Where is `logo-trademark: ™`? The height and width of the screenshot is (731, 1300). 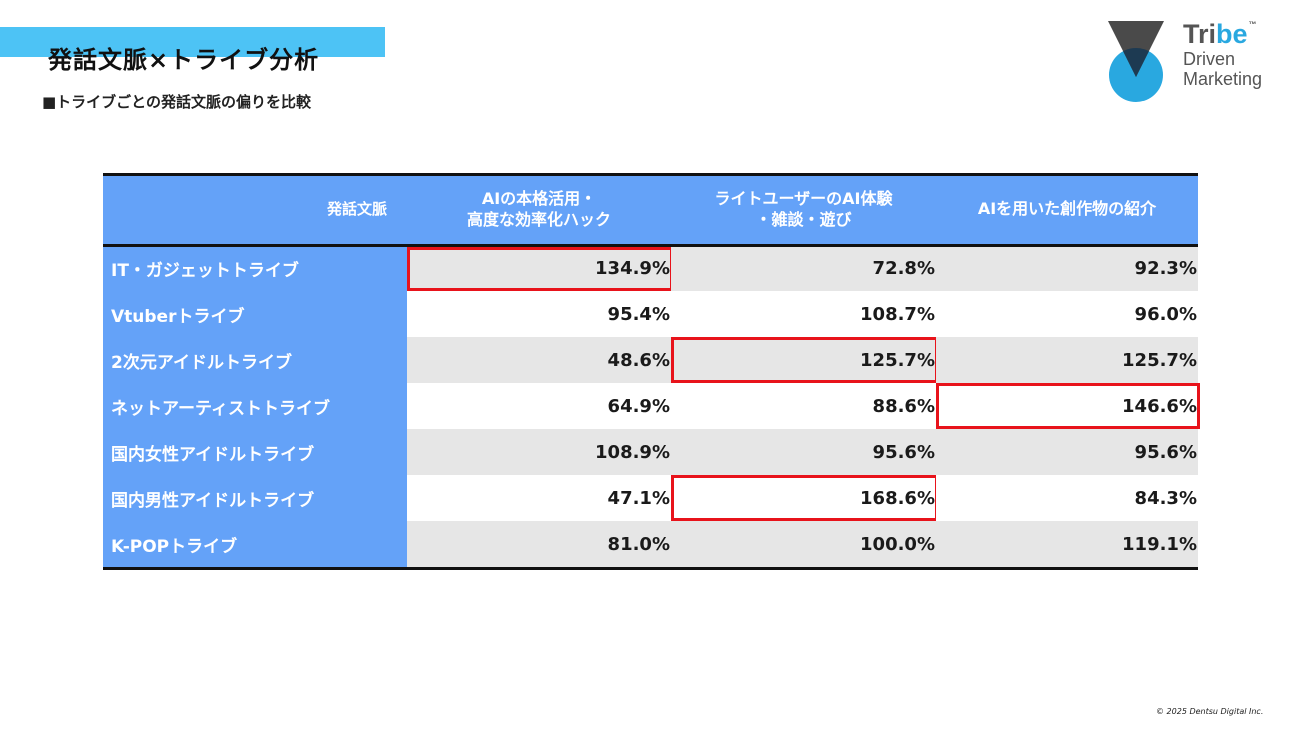 logo-trademark: ™ is located at coordinates (1252, 24).